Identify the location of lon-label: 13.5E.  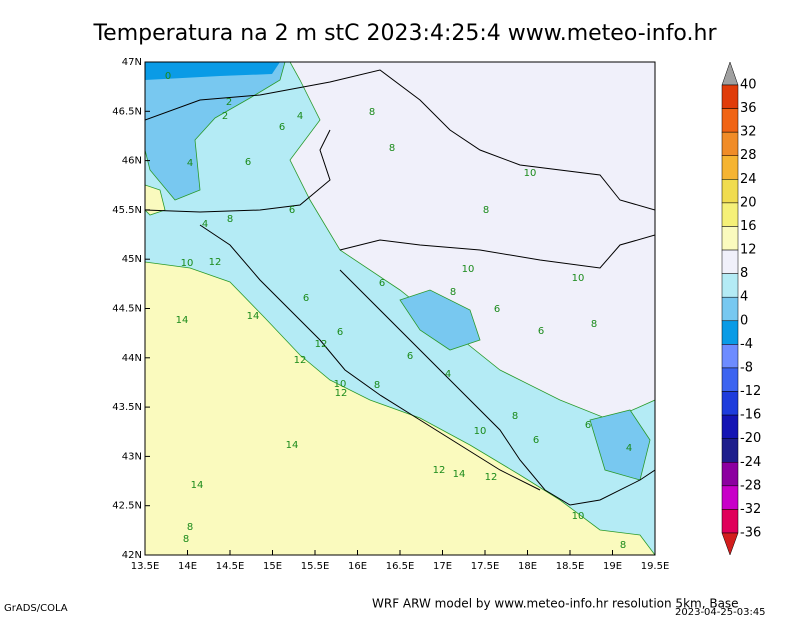
(145, 566).